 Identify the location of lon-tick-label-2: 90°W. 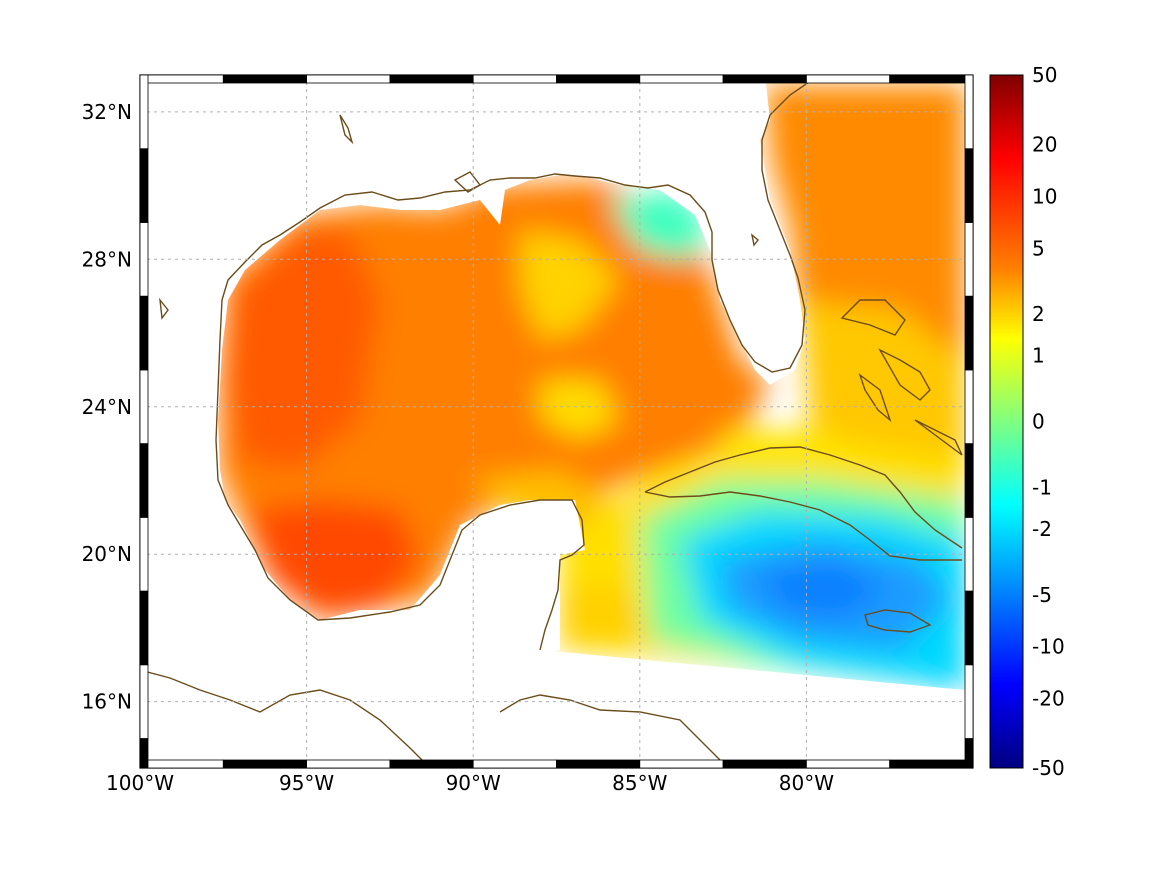
(473, 783).